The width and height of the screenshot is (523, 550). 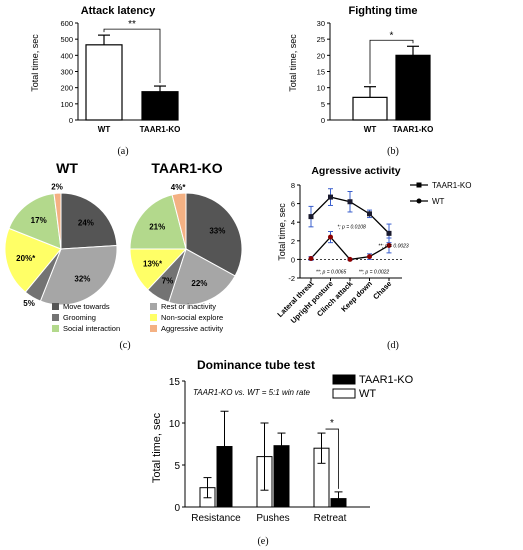 What do you see at coordinates (153, 328) in the screenshot?
I see `legend-swatch-aggressive-activity` at bounding box center [153, 328].